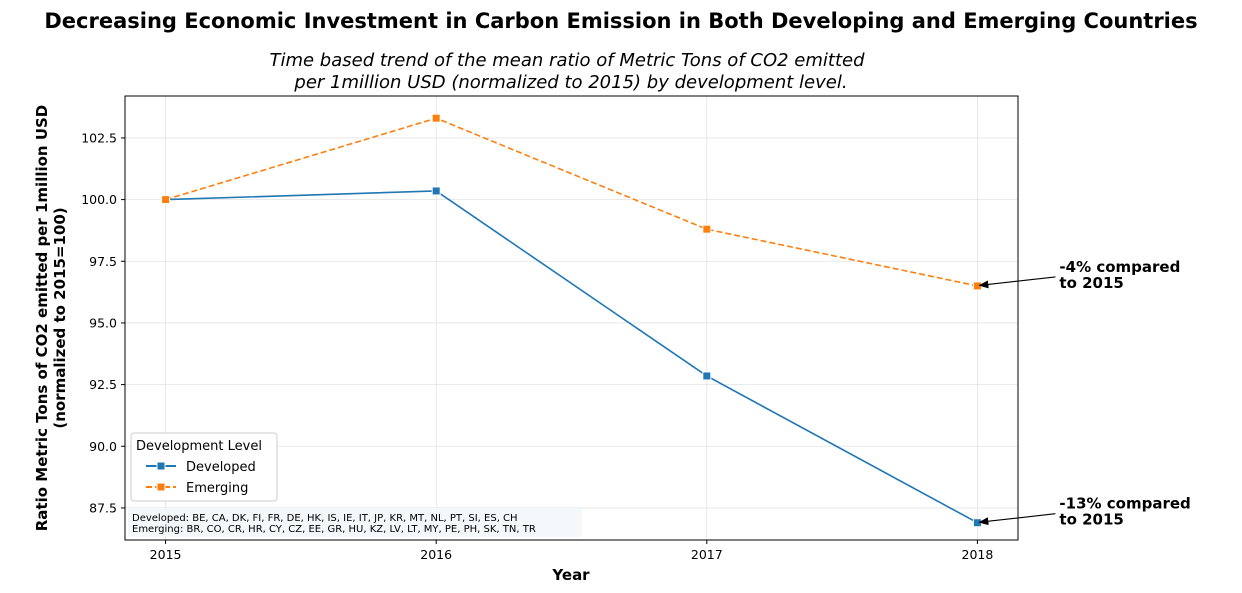 This screenshot has height=593, width=1242. I want to click on y-tick-label: 87.5, so click(103, 507).